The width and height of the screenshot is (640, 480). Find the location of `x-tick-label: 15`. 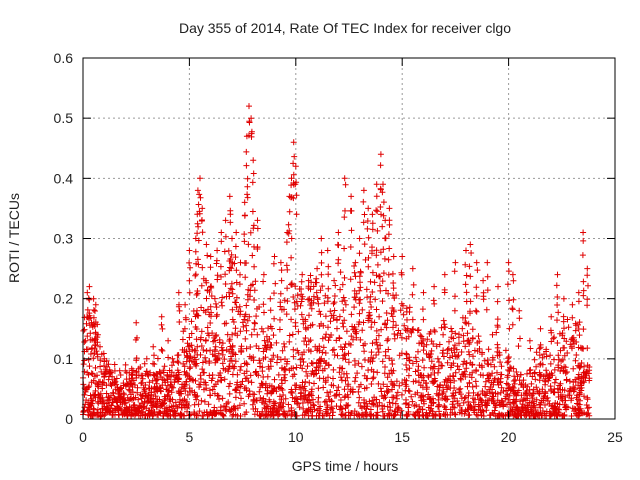

x-tick-label: 15 is located at coordinates (402, 437).